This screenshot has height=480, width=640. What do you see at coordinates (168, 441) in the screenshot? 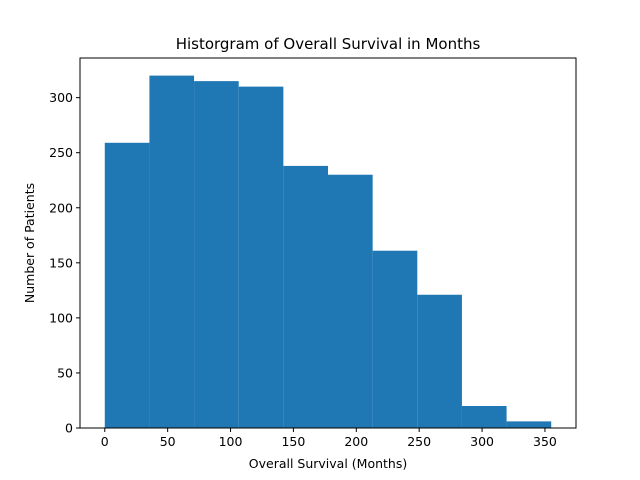
I see `x-tick-label: 50` at bounding box center [168, 441].